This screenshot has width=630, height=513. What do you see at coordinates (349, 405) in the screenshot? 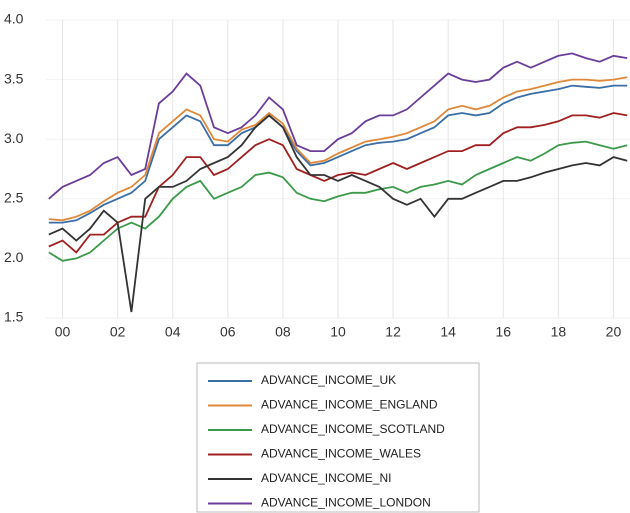
I see `legend-label: ADVANCE_INCOME_ENGLAND` at bounding box center [349, 405].